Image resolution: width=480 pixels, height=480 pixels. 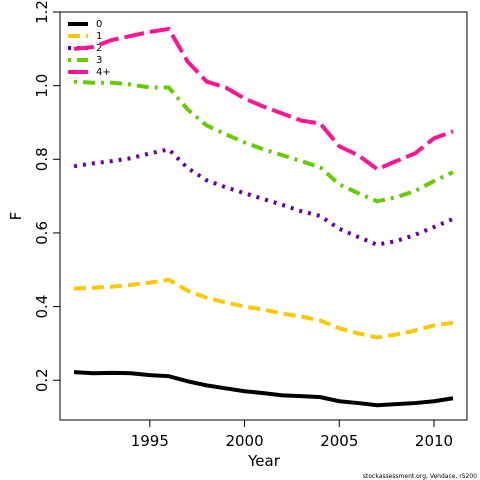 What do you see at coordinates (339, 441) in the screenshot?
I see `x-tick-label: 2005` at bounding box center [339, 441].